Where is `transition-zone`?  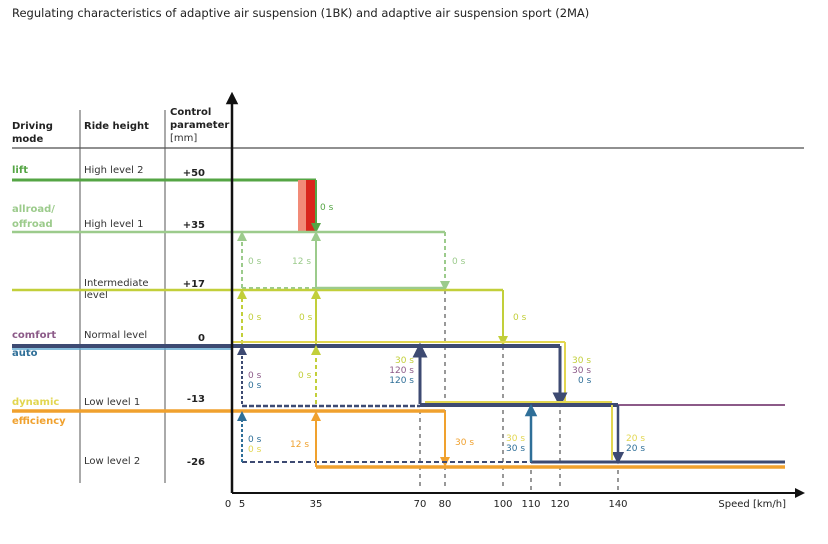
transition-zone is located at coordinates (311, 206).